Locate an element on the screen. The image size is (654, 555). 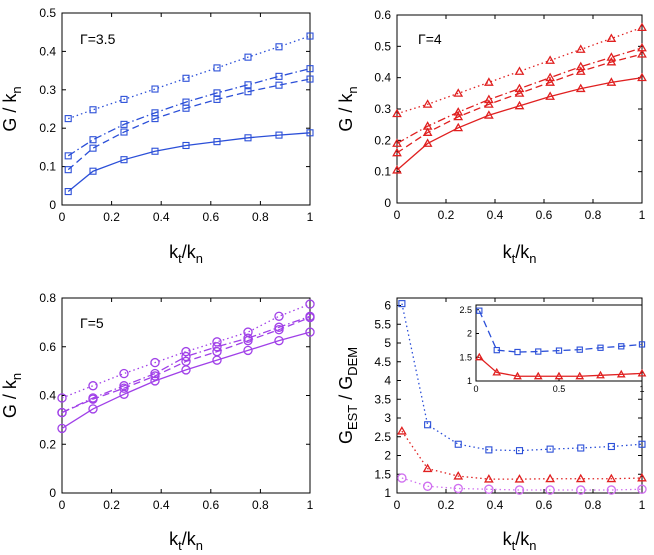
series-line-dotted is located at coordinates (186, 351).